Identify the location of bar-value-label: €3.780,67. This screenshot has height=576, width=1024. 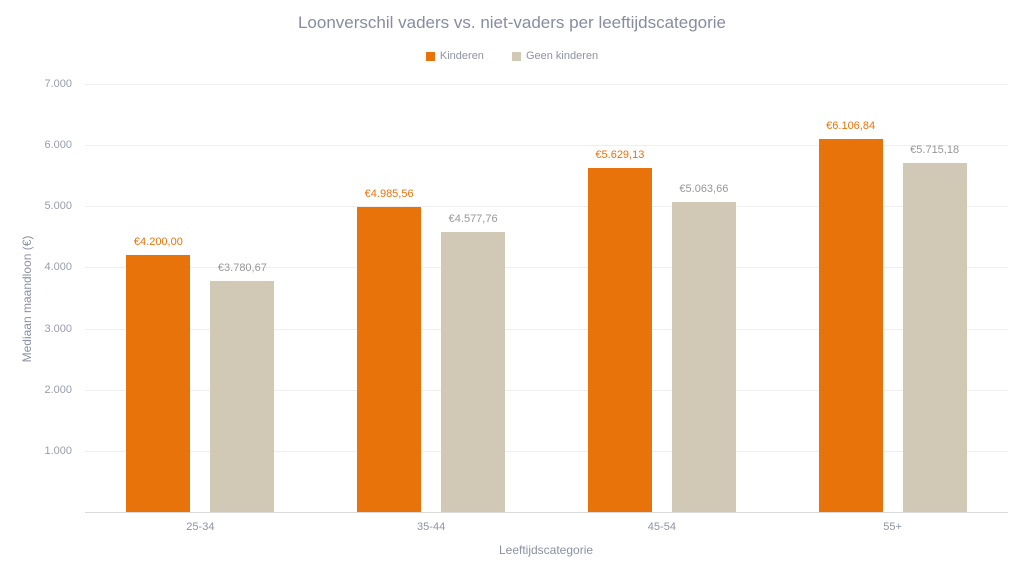
(242, 267).